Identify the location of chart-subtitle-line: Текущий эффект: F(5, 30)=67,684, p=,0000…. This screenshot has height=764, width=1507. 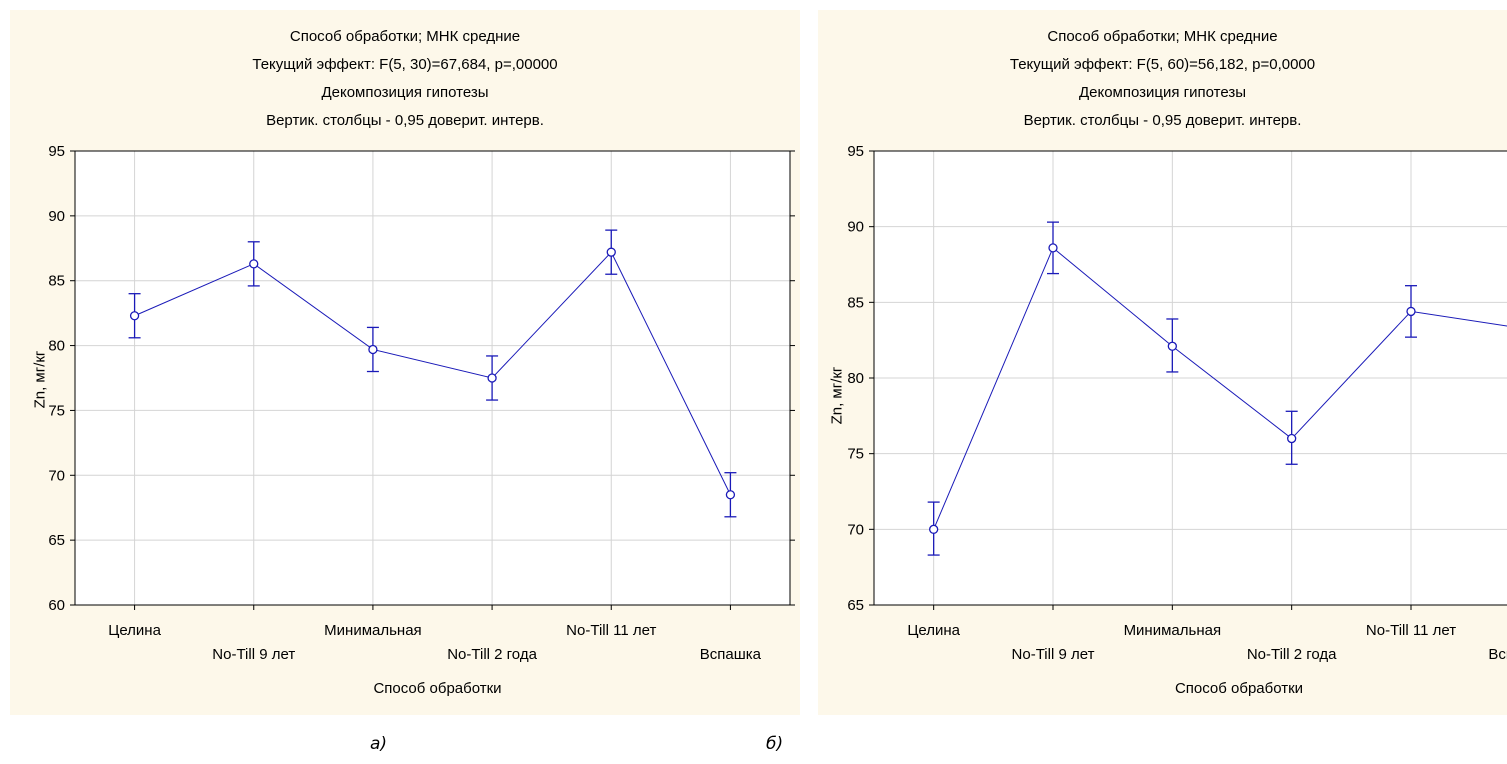
(405, 64).